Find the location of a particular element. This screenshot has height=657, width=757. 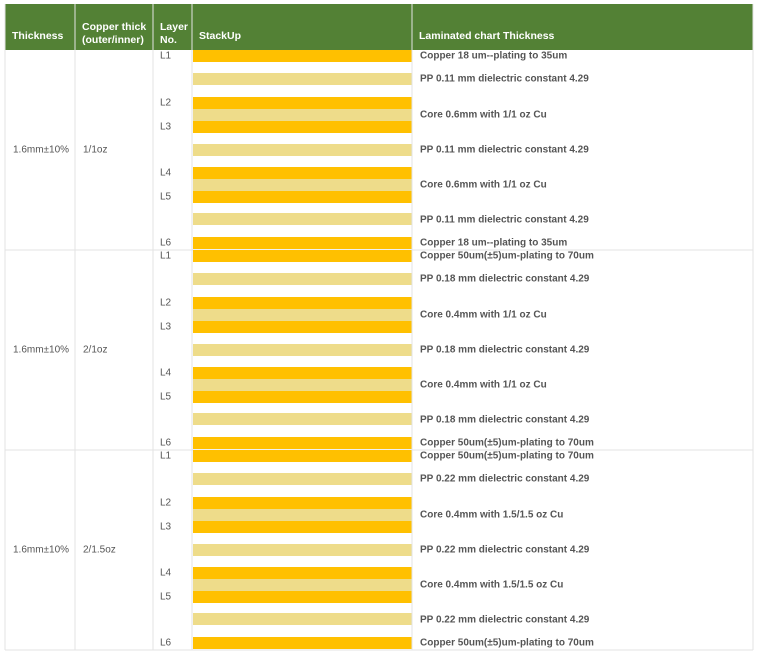

header-cell: Copper thick (outer/inner) is located at coordinates (114, 33).